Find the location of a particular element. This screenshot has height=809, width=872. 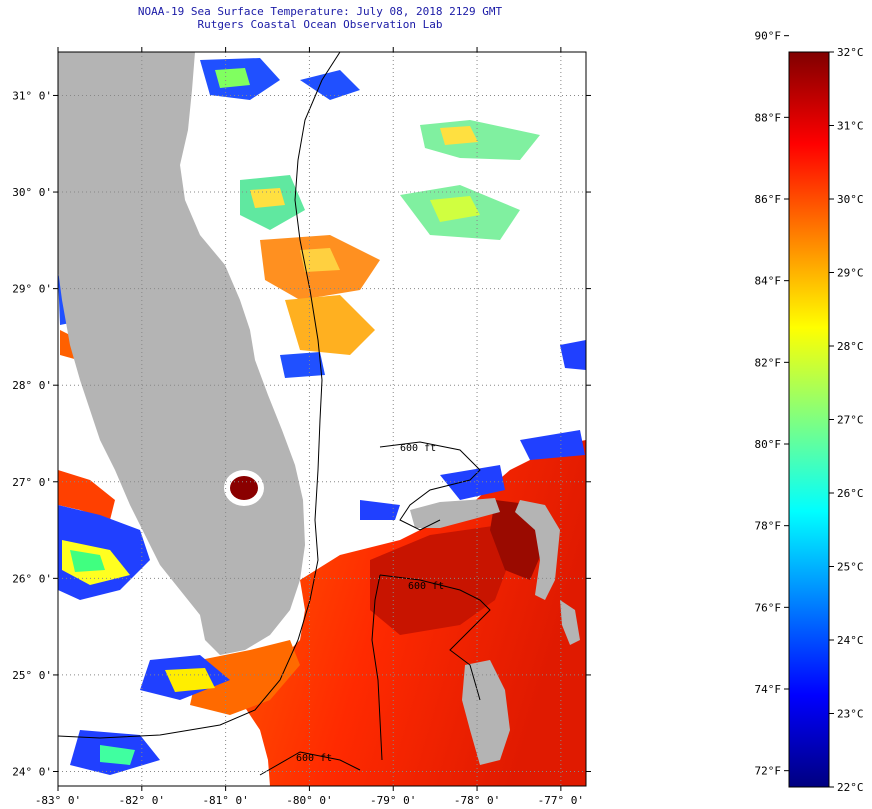

longitude-label: -79° 0' is located at coordinates (393, 800).